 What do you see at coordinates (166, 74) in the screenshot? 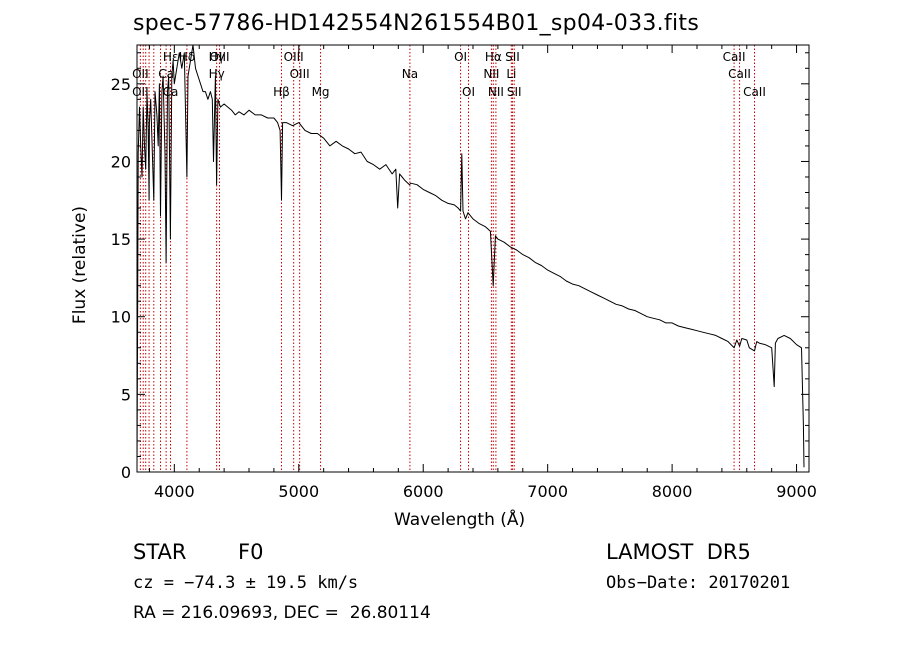
I see `line-label-4: Ca` at bounding box center [166, 74].